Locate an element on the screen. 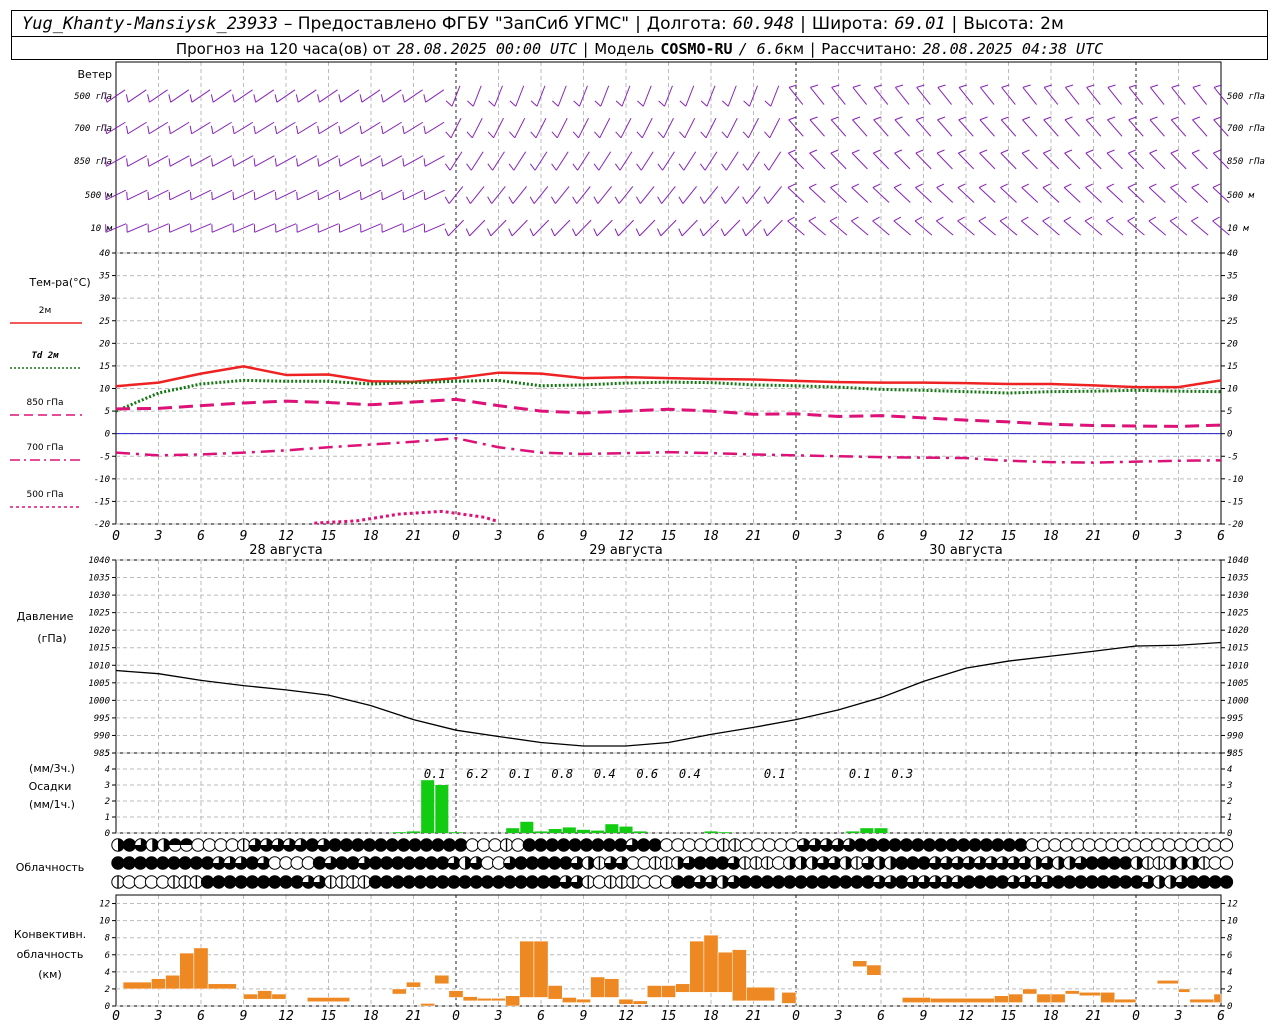 This screenshot has width=1280, height=1024. model-resolution: / 6.6 is located at coordinates (761, 48).